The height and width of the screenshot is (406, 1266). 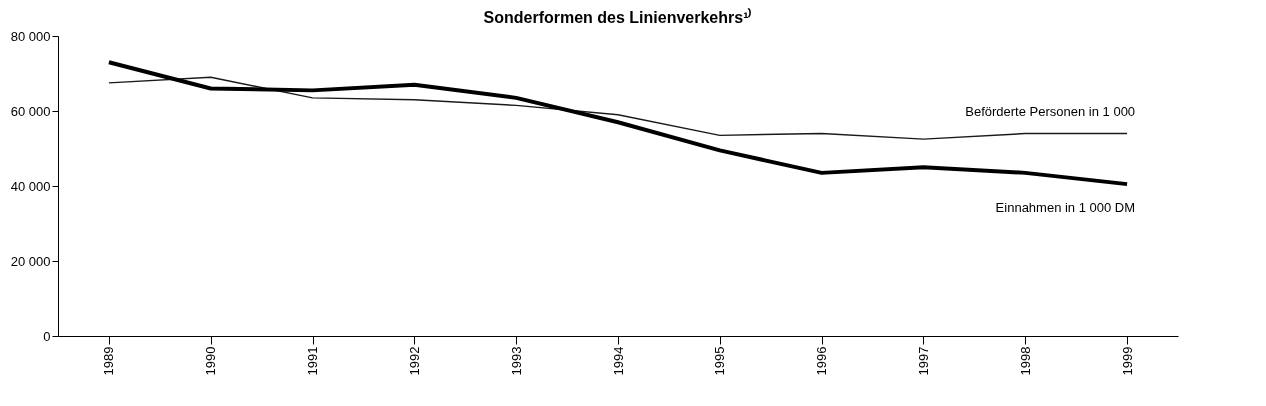 I want to click on x-tick-label: 1995, so click(x=720, y=361).